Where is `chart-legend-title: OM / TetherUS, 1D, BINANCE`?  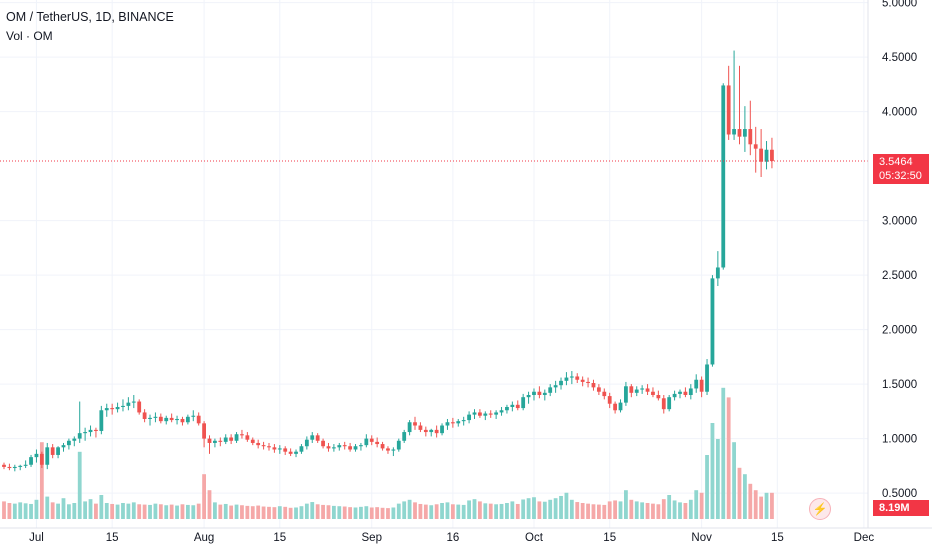 chart-legend-title: OM / TetherUS, 1D, BINANCE is located at coordinates (90, 17).